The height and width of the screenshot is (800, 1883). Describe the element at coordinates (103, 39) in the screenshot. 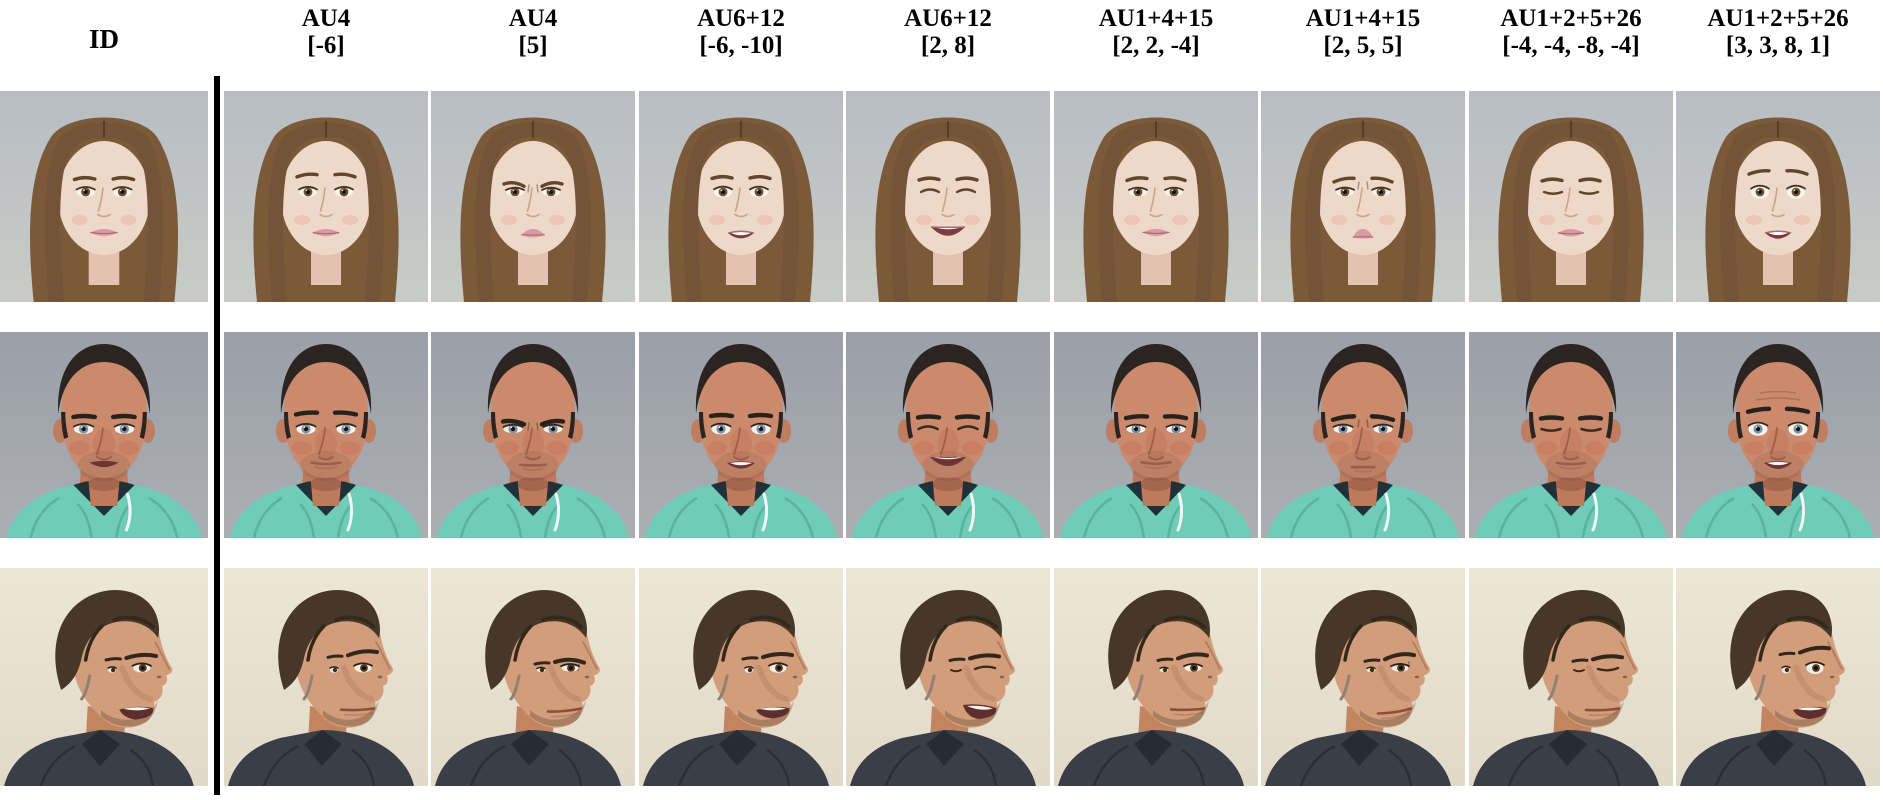

I see `id-column-header: ID` at that location.